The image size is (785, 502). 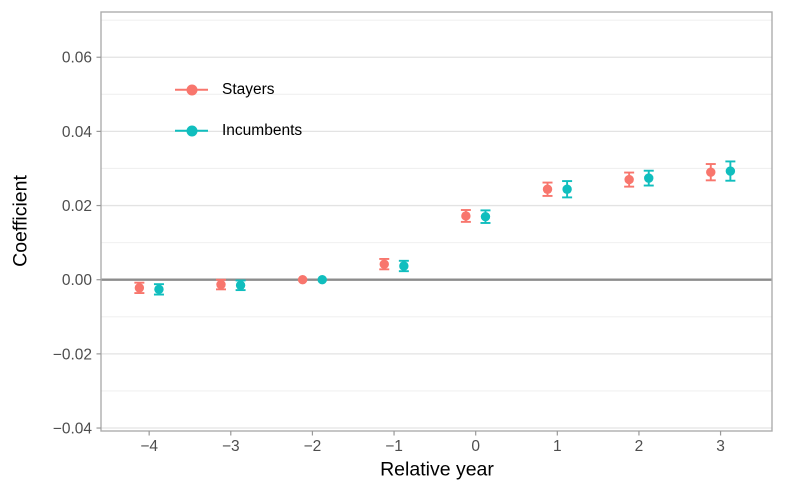 What do you see at coordinates (72, 354) in the screenshot?
I see `y-tick-label: −0.02` at bounding box center [72, 354].